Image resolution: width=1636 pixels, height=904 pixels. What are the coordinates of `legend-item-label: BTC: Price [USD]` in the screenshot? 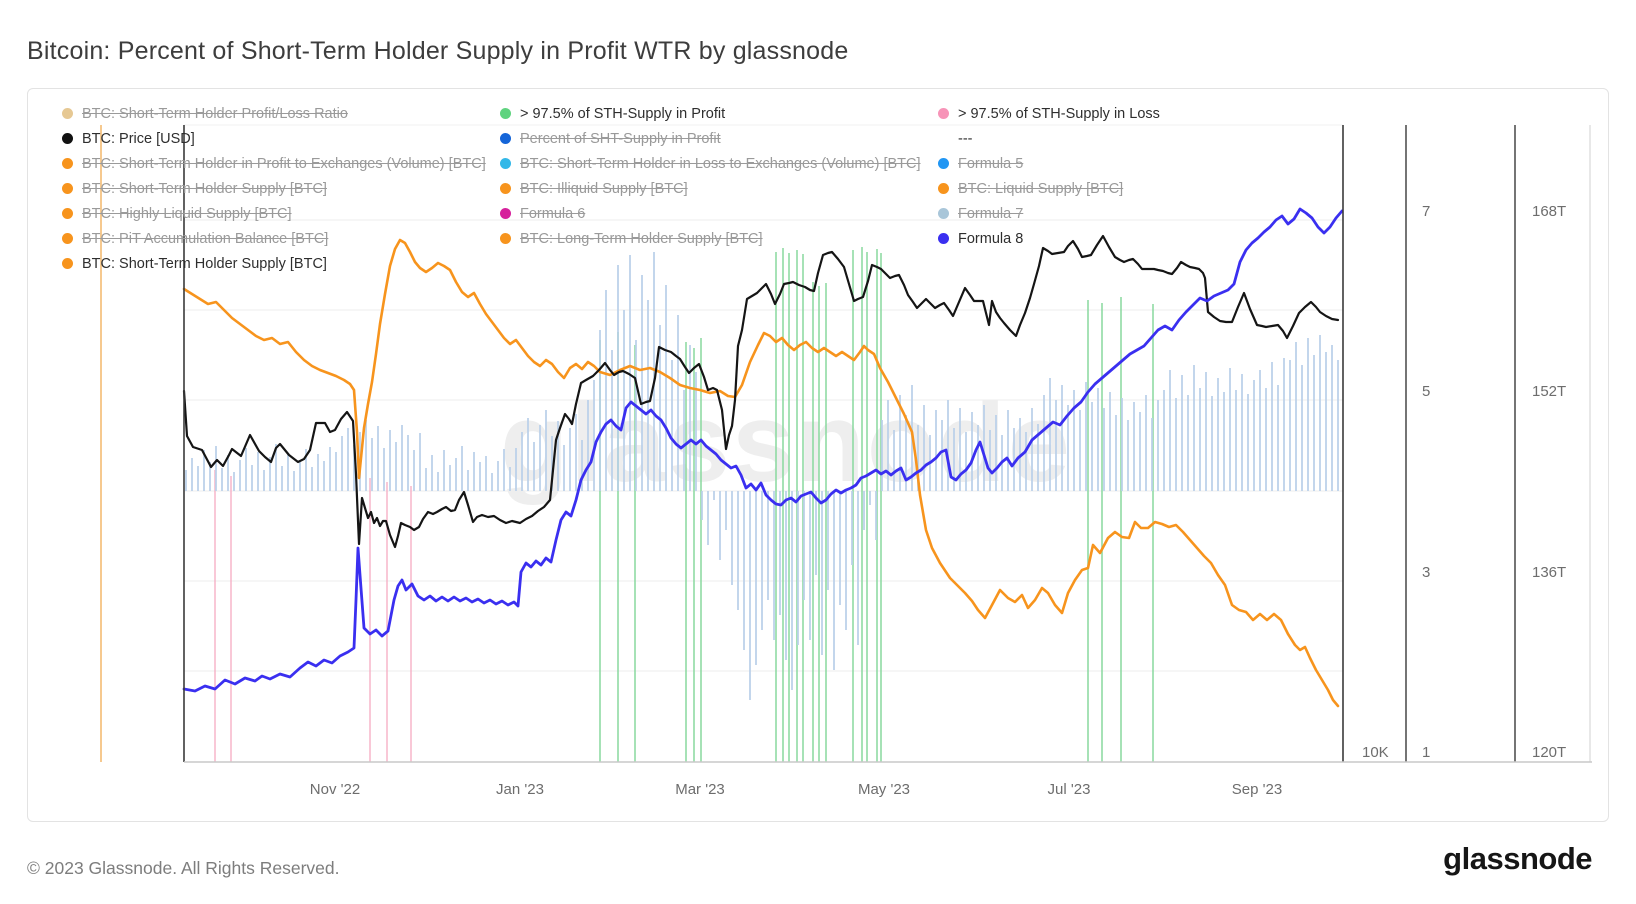 It's located at (138, 138).